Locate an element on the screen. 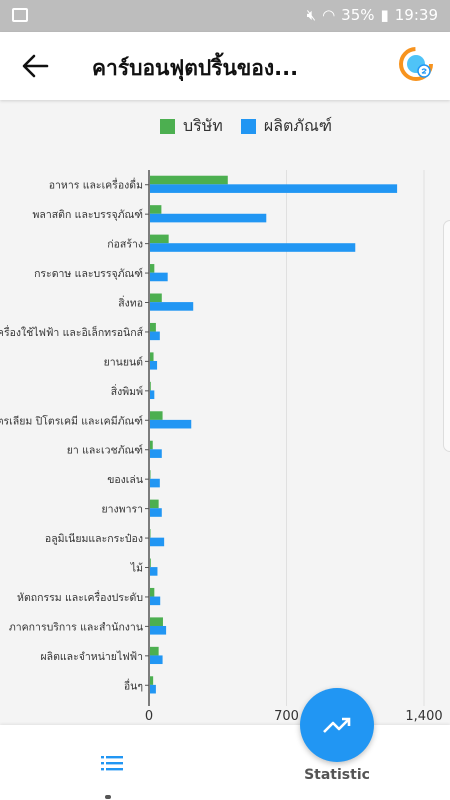 The width and height of the screenshot is (450, 800). chart-legend: บริษัท ผลิตภัณฑ์ is located at coordinates (246, 126).